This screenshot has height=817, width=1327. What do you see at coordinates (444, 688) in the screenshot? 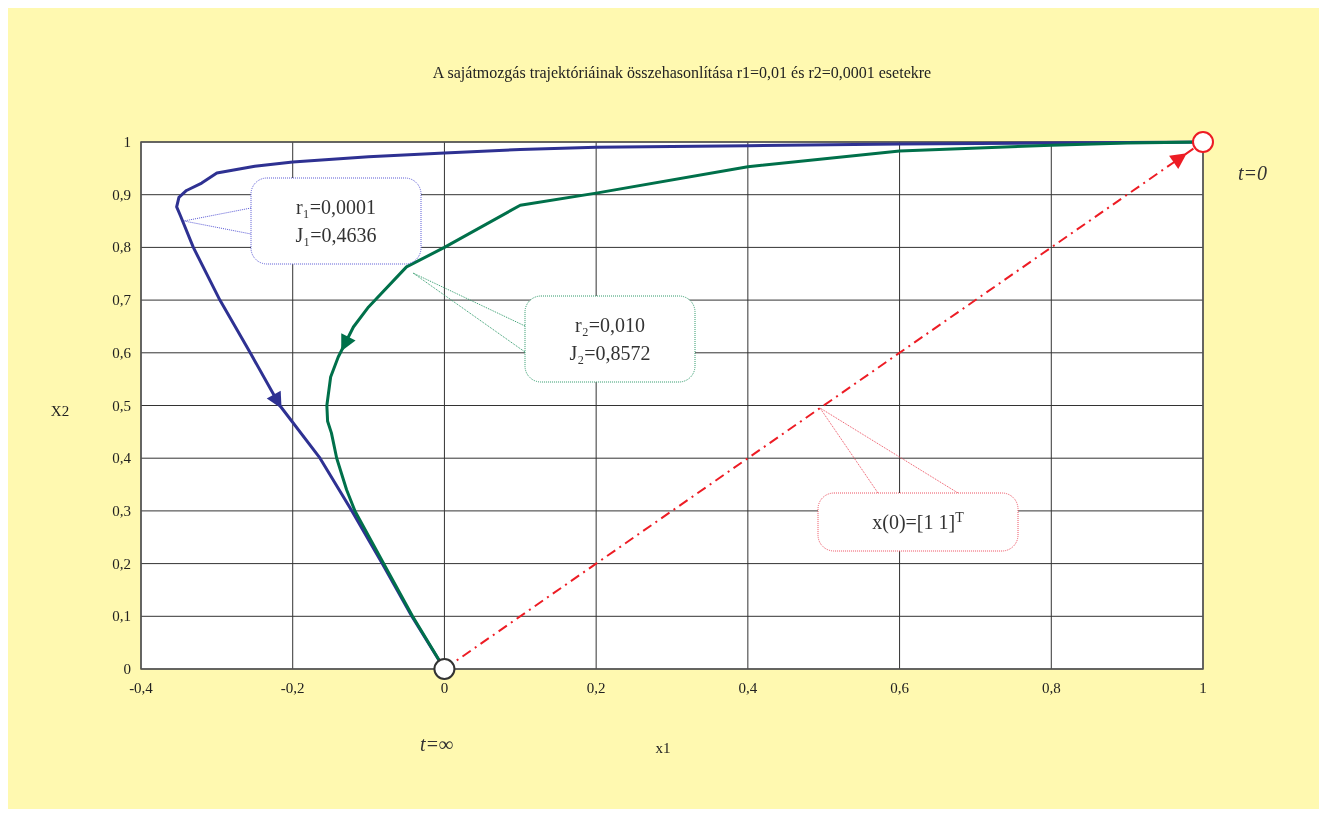
I see `x-tick-label: 0` at bounding box center [444, 688].